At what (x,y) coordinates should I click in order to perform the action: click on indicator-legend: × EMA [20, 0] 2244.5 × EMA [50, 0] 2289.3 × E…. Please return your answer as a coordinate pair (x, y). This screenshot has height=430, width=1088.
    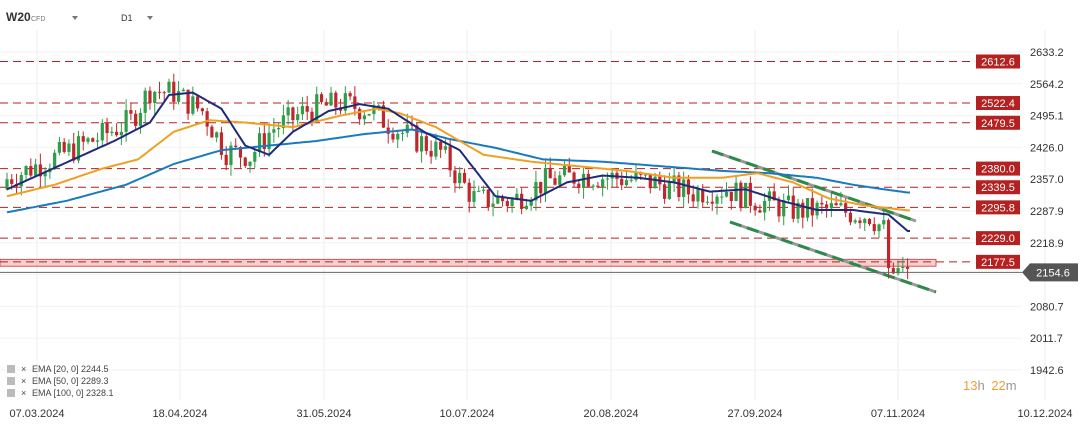
    Looking at the image, I should click on (60, 381).